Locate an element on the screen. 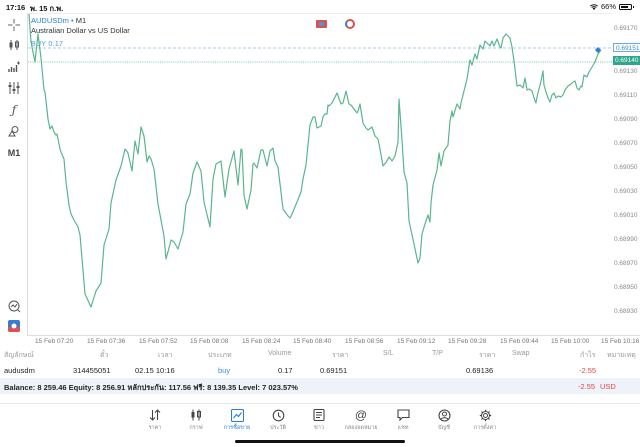  x-tick: 15 Feb 07:20 is located at coordinates (54, 341).